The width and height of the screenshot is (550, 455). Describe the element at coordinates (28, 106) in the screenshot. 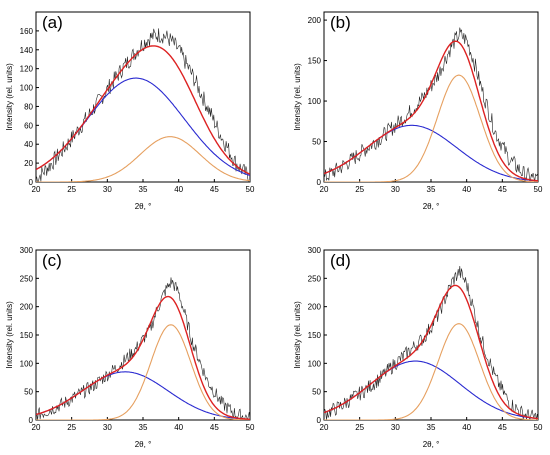

I see `y-tick-label: 80` at that location.